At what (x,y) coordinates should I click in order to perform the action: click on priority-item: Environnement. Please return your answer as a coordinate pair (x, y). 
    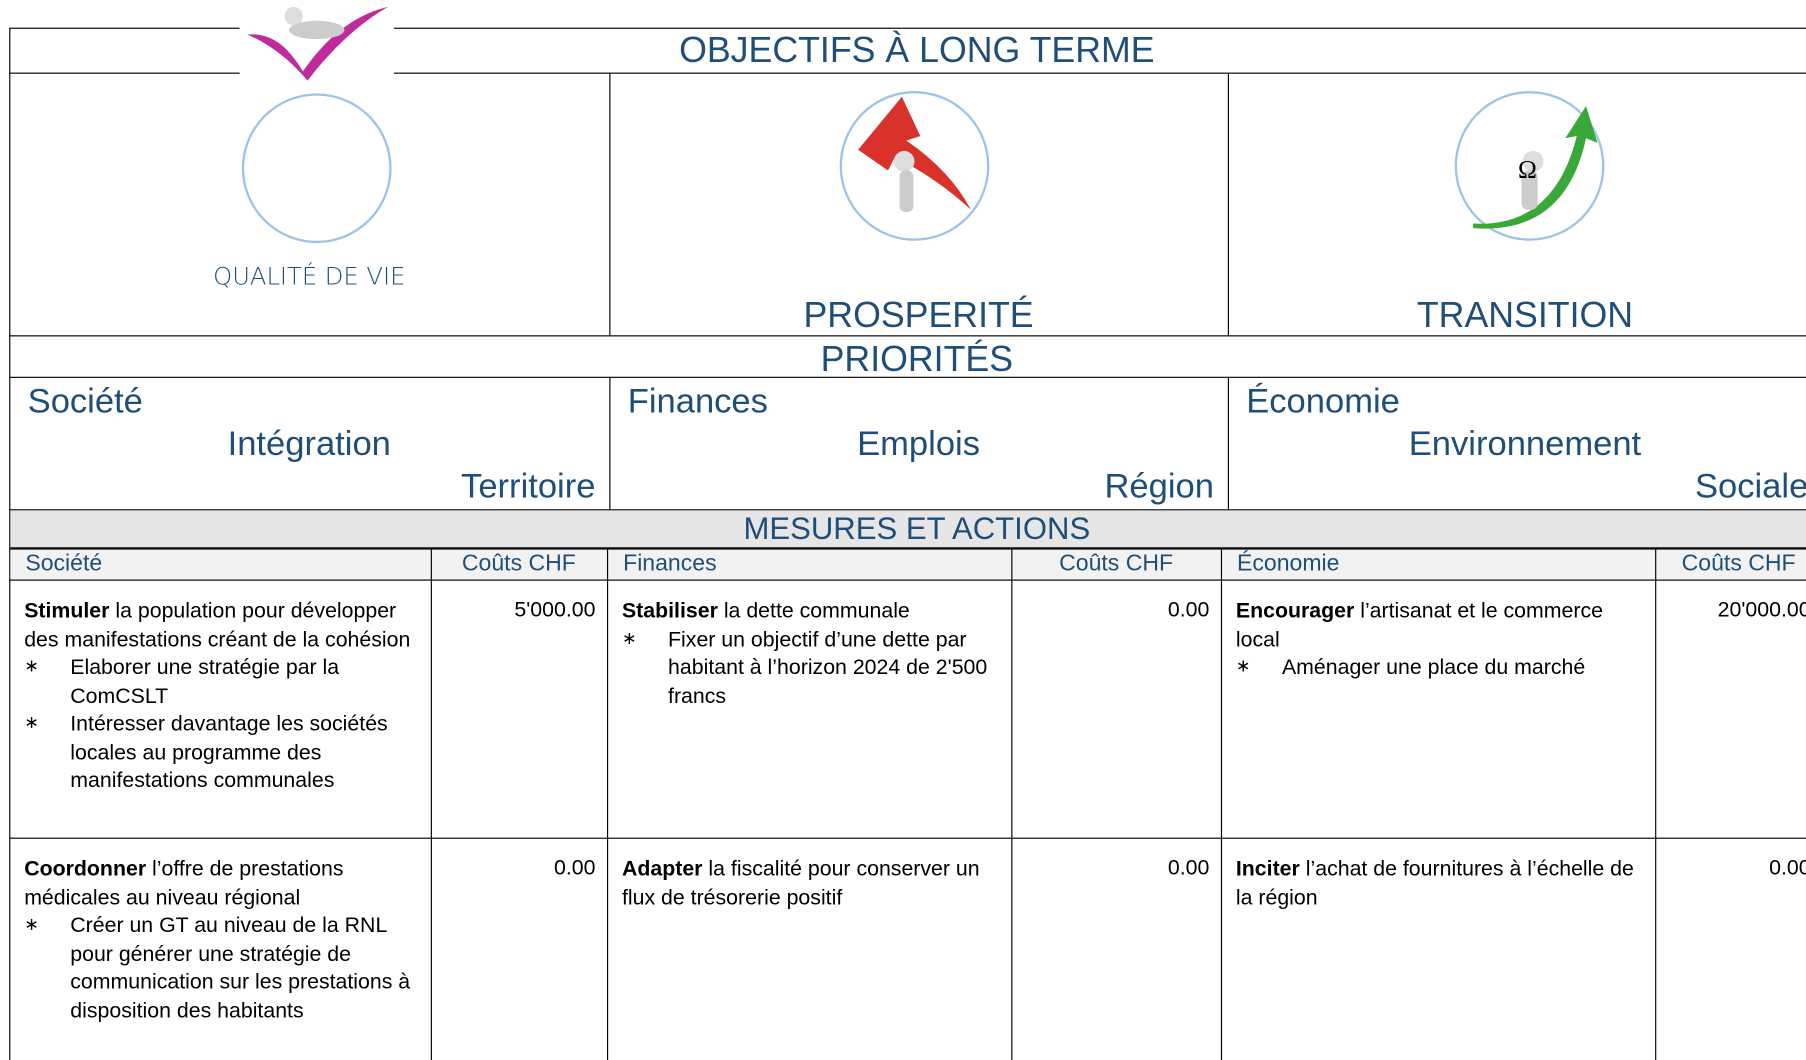
    Looking at the image, I should click on (1525, 444).